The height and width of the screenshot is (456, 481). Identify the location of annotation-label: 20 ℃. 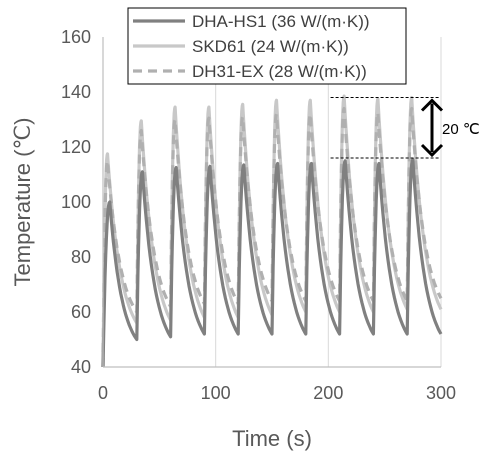
(461, 129).